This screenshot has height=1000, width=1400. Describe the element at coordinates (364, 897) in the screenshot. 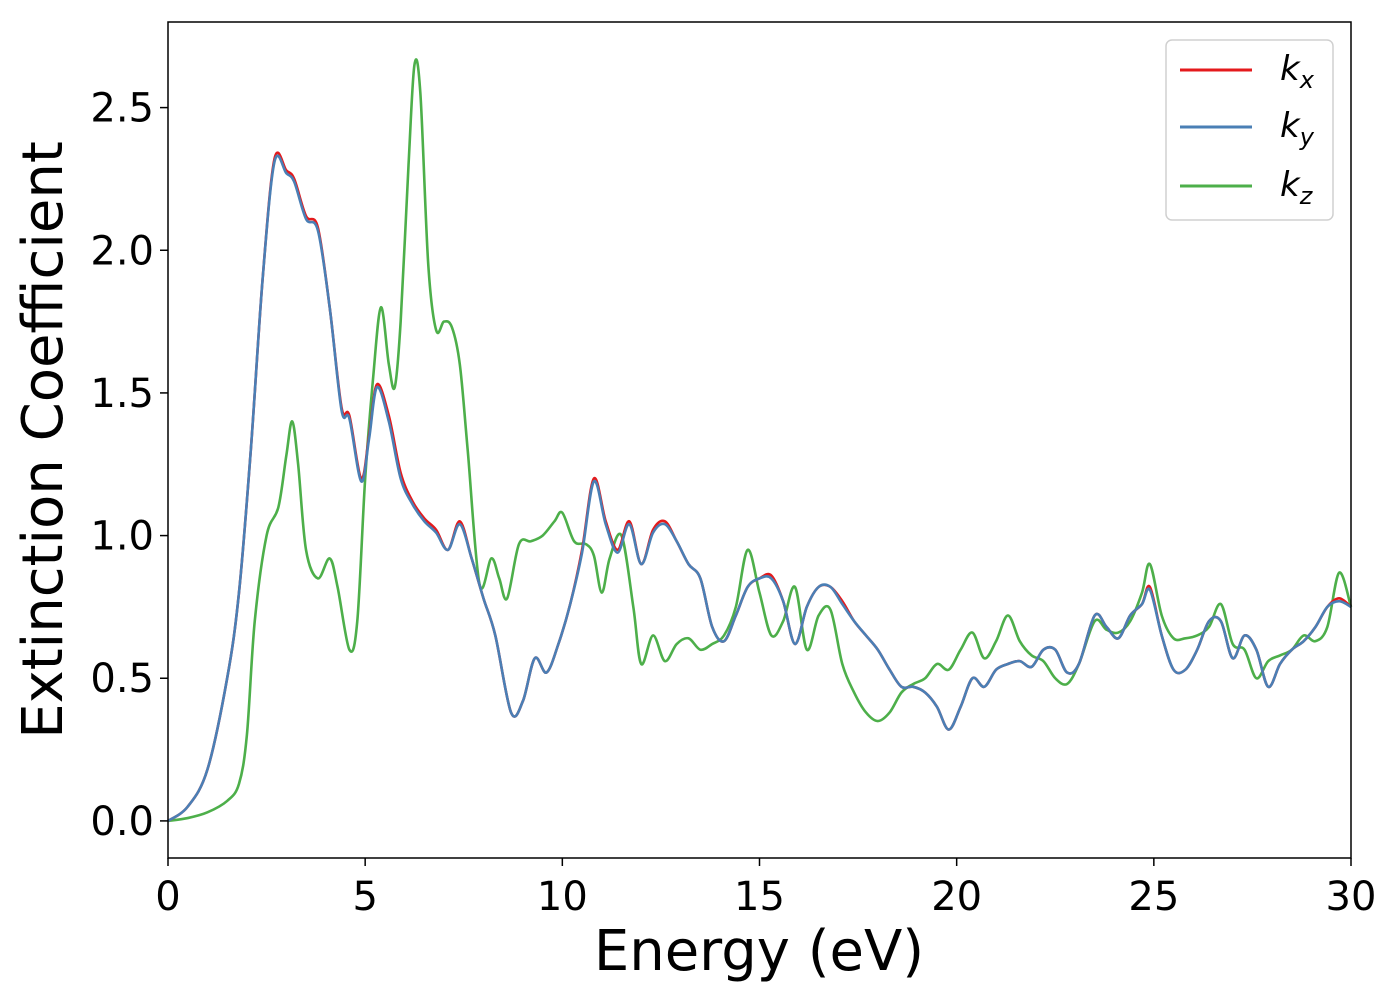

I see `x-tick-label: 5` at that location.